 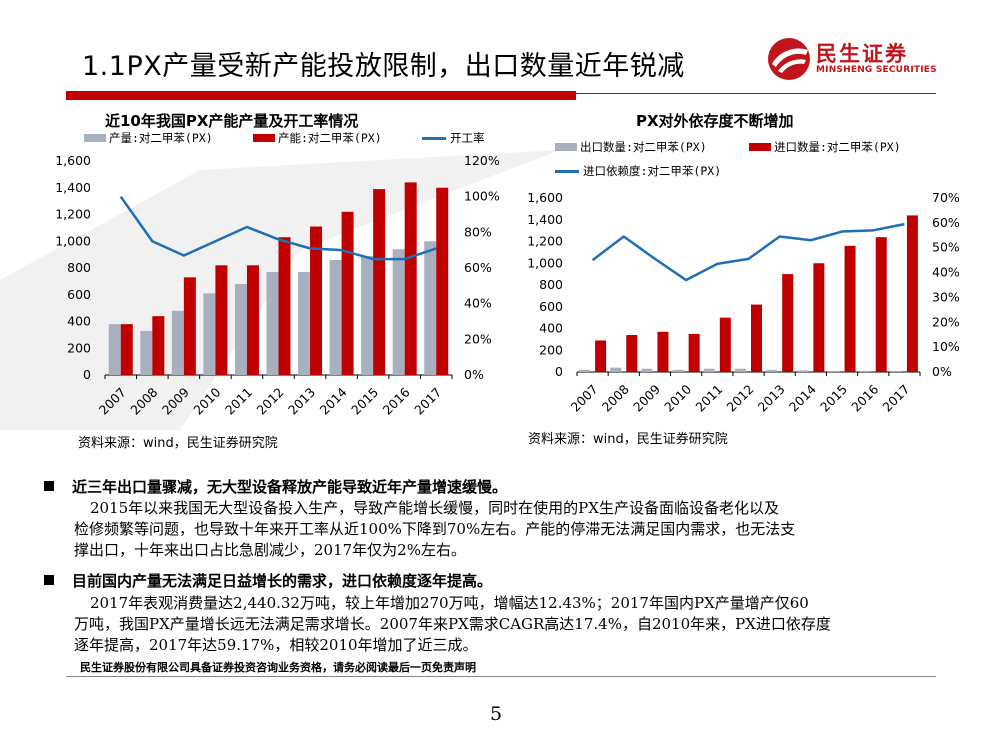 What do you see at coordinates (178, 443) in the screenshot?
I see `chart1-source: 资料来源：wind，民生证券研究院` at bounding box center [178, 443].